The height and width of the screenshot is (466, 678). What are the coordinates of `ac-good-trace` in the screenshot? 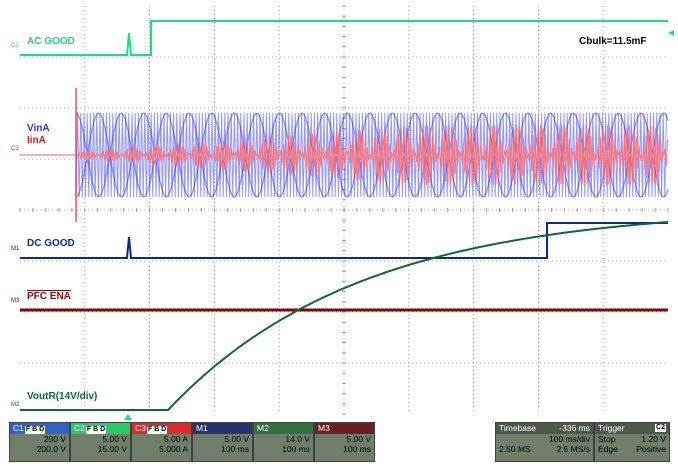 It's located at (344, 38).